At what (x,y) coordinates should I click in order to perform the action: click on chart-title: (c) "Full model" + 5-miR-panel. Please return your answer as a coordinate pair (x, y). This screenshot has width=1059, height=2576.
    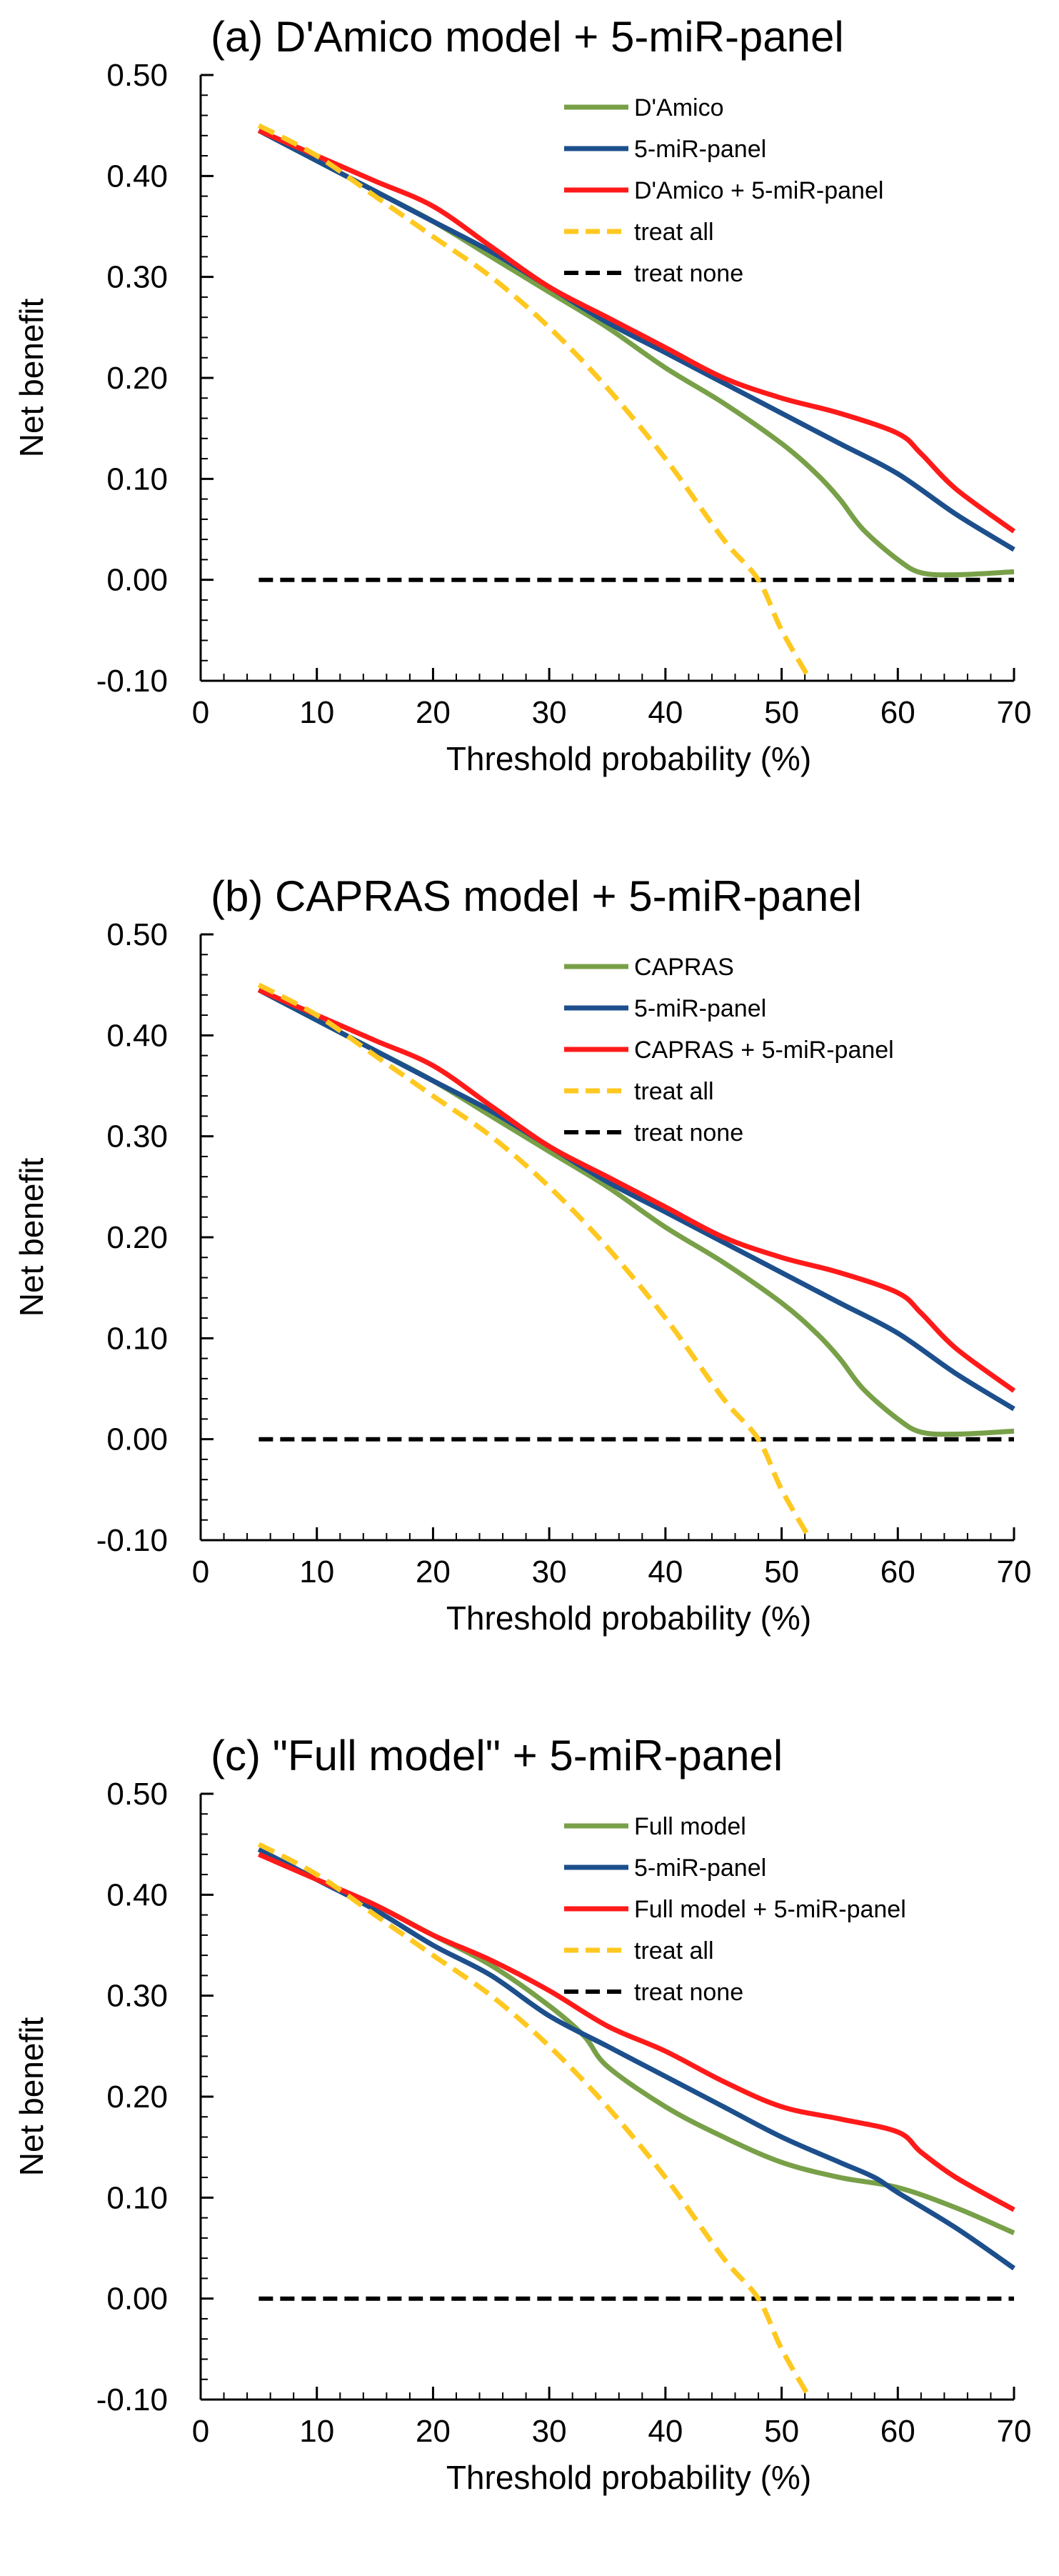
    Looking at the image, I should click on (497, 1756).